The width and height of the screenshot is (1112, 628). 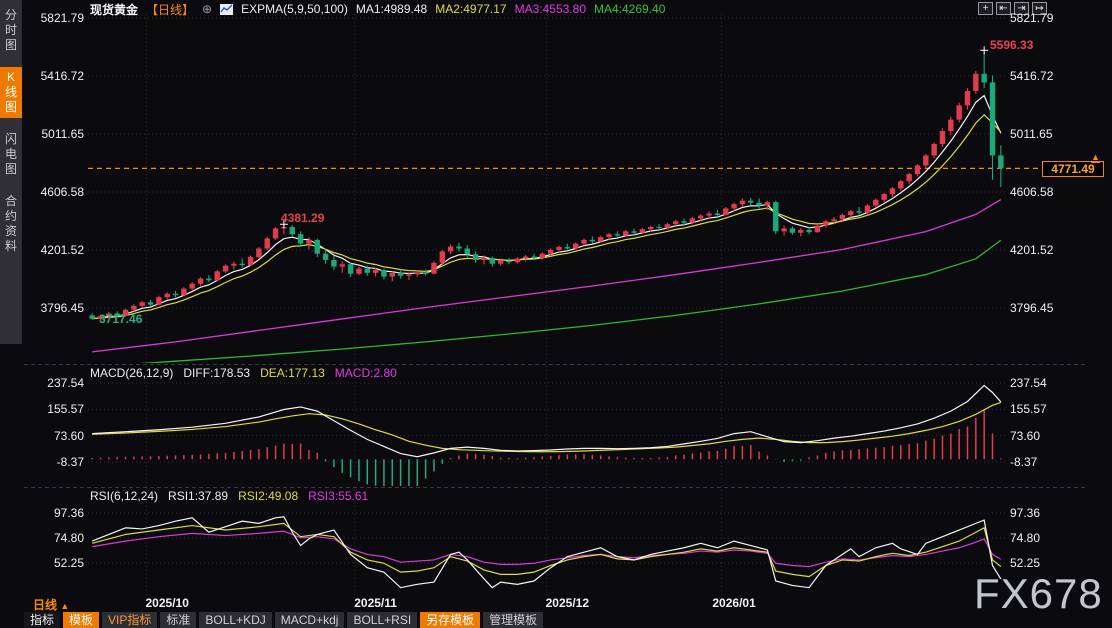 What do you see at coordinates (10, 15) in the screenshot?
I see `sidebar-item-char: 分` at bounding box center [10, 15].